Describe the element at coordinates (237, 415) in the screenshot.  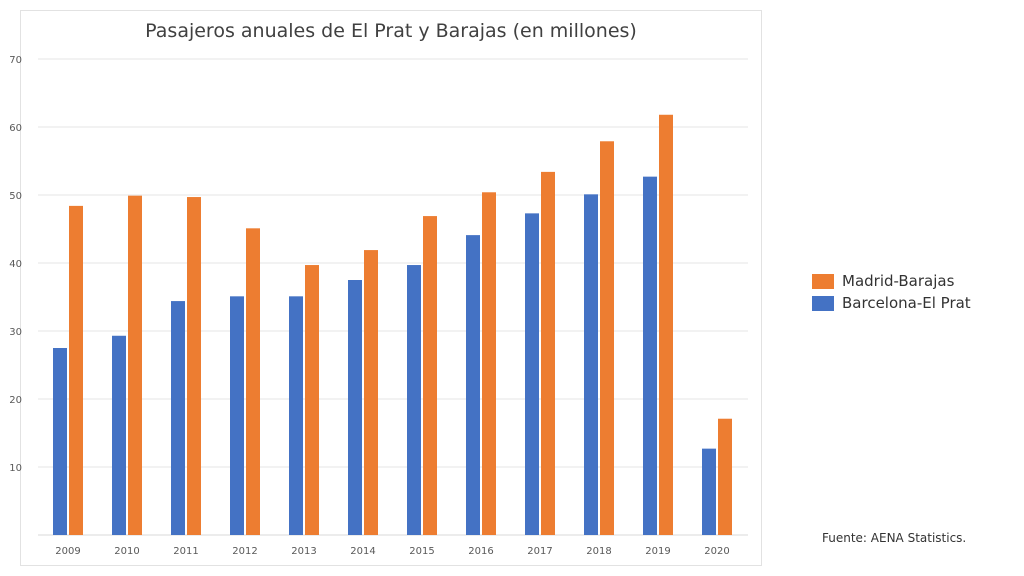
I see `bar-barcelona-2012` at that location.